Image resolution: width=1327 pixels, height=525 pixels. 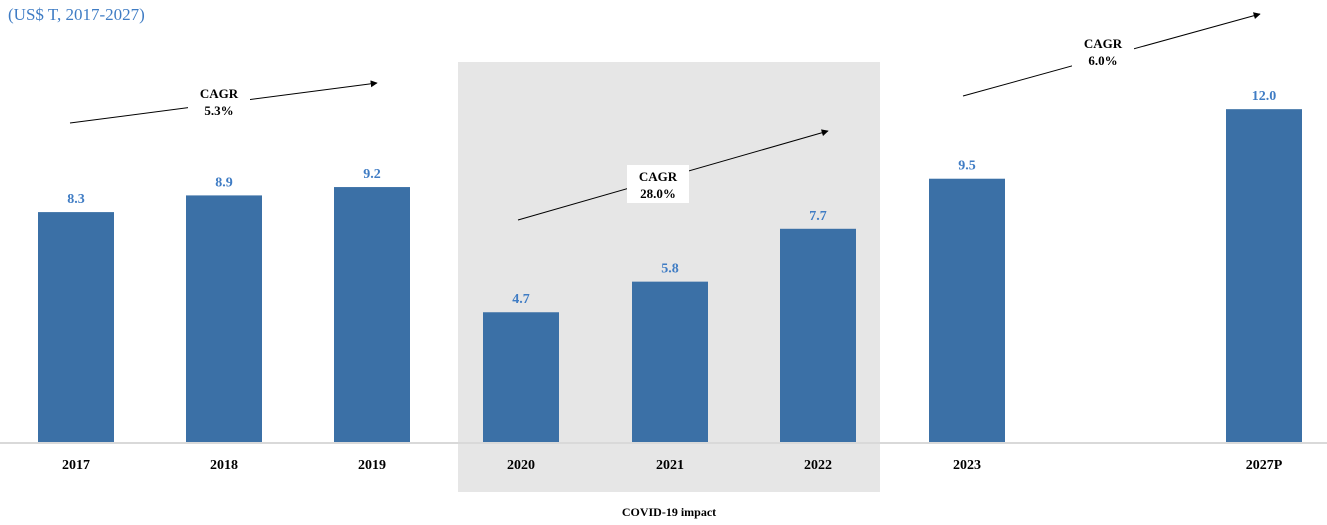 I want to click on cagr-value: 5.3%, so click(x=218, y=110).